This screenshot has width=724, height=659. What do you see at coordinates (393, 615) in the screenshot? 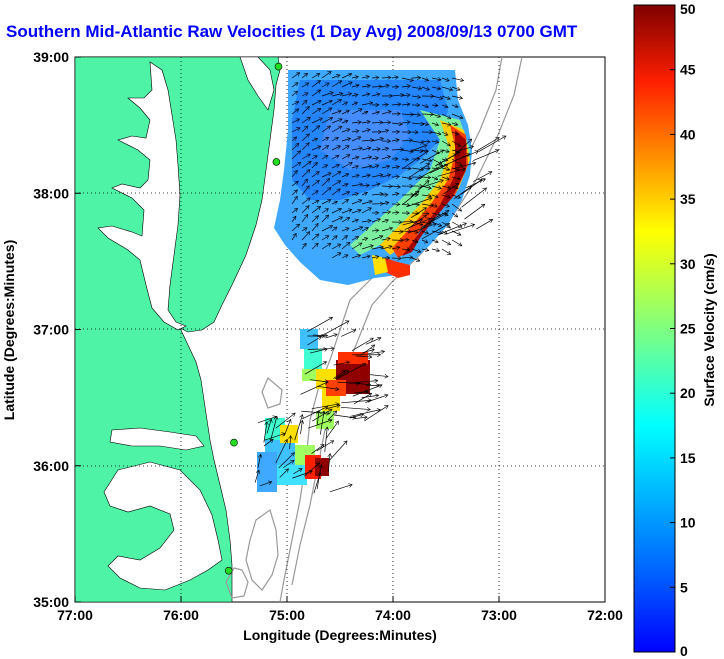
I see `x-tick-label: 74:00` at bounding box center [393, 615].